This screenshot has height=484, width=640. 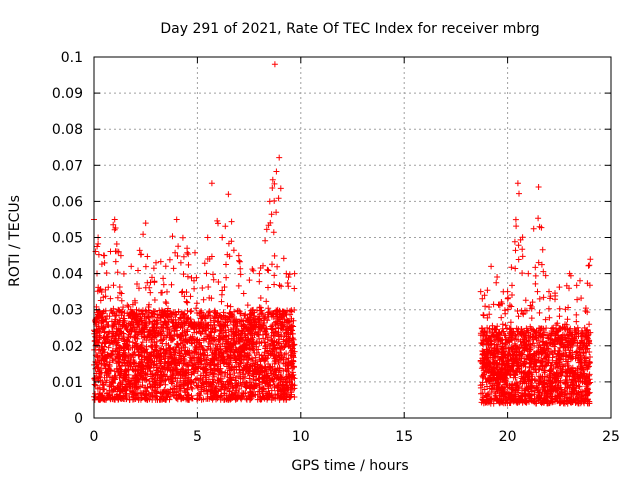 What do you see at coordinates (72, 58) in the screenshot?
I see `y-tick-label: 0.1` at bounding box center [72, 58].